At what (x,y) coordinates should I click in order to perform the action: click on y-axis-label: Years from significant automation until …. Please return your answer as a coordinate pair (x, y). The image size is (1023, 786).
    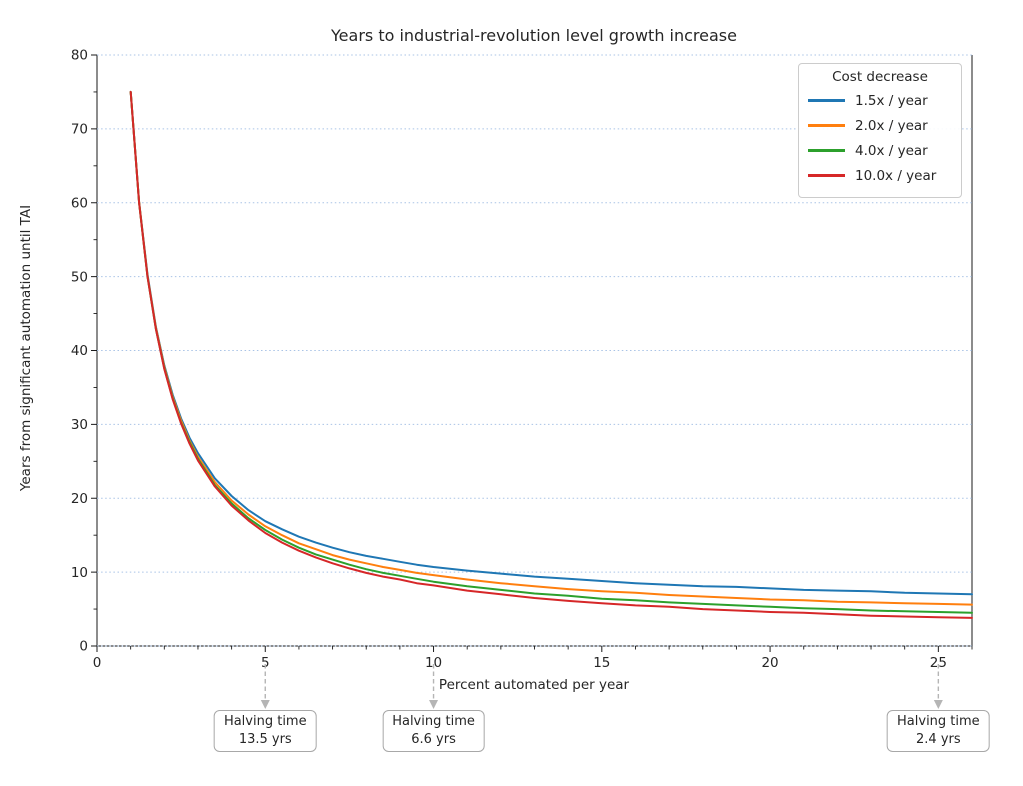
    Looking at the image, I should click on (26, 348).